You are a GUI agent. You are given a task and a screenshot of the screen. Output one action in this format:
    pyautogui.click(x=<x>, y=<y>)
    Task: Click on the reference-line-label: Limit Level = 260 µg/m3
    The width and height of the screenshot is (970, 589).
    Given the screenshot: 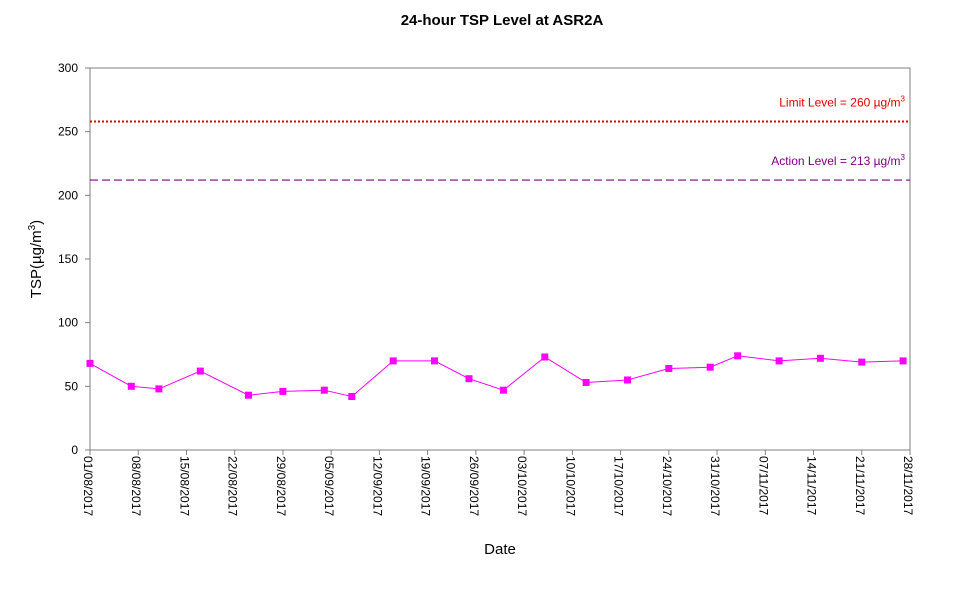 What is the action you would take?
    pyautogui.click(x=842, y=101)
    